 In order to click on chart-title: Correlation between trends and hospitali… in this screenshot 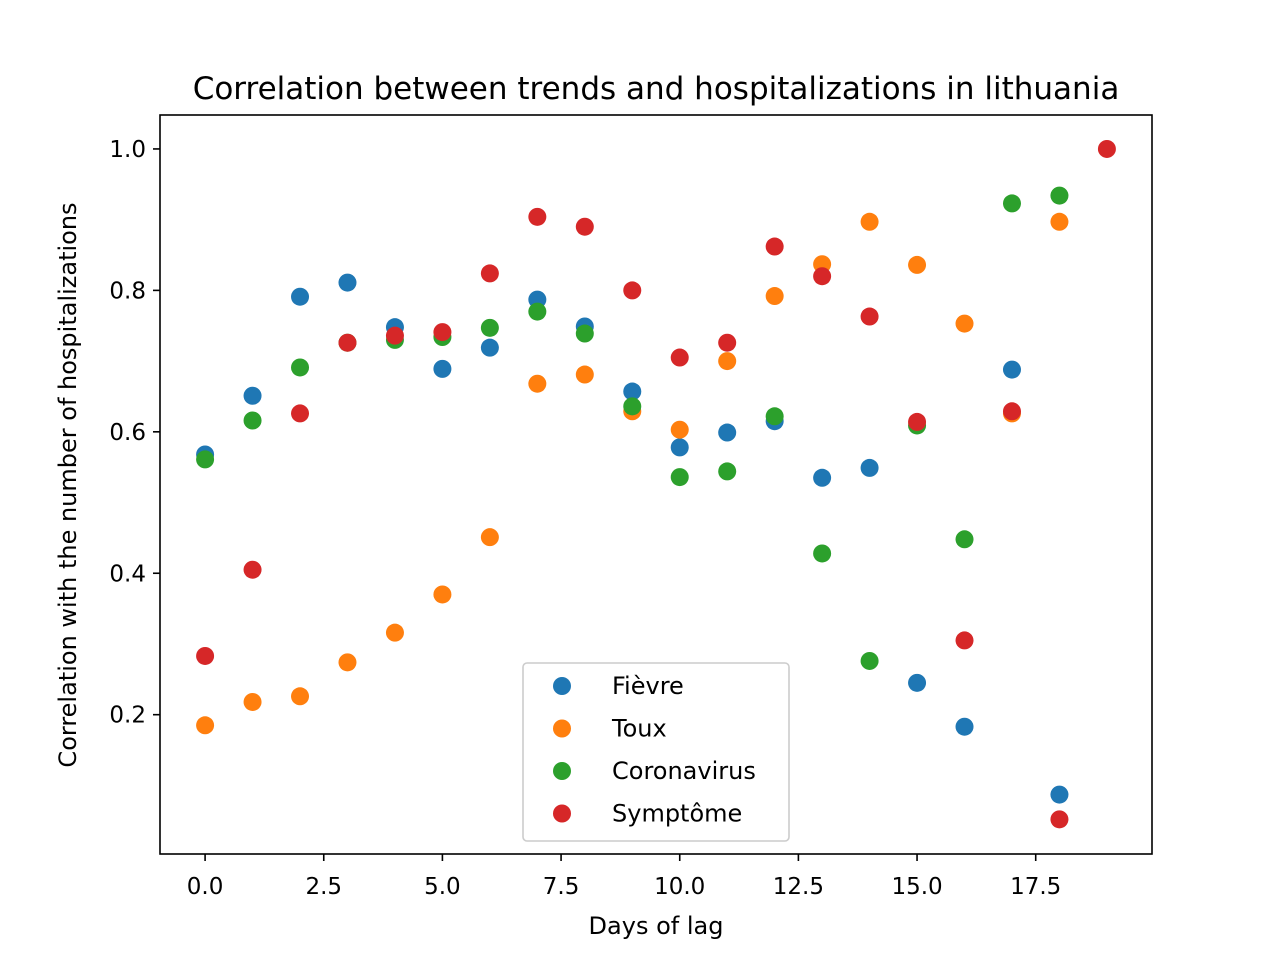, I will do `click(656, 89)`.